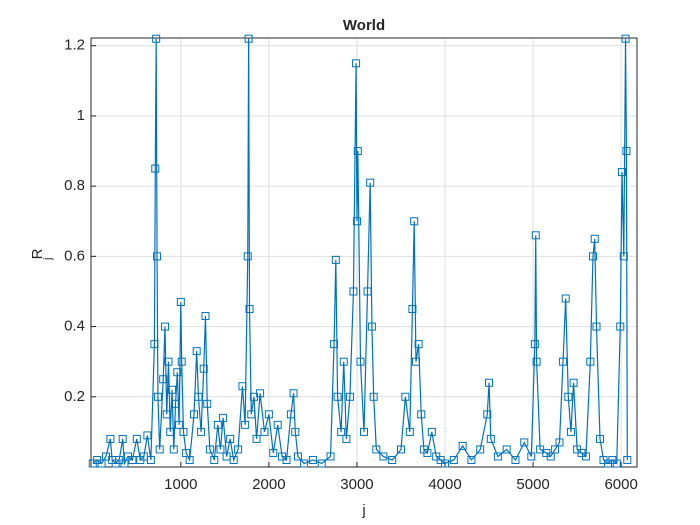  Describe the element at coordinates (48, 259) in the screenshot. I see `y-axis-label-subscript: j` at that location.